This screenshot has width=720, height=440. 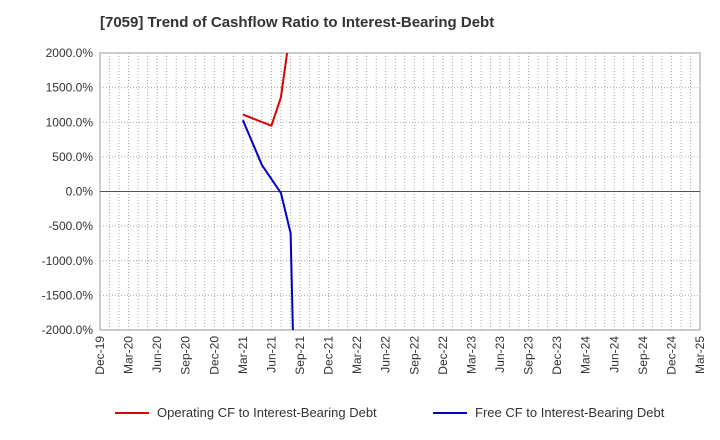 What do you see at coordinates (471, 355) in the screenshot?
I see `x-tick-label: Mar-23` at bounding box center [471, 355].